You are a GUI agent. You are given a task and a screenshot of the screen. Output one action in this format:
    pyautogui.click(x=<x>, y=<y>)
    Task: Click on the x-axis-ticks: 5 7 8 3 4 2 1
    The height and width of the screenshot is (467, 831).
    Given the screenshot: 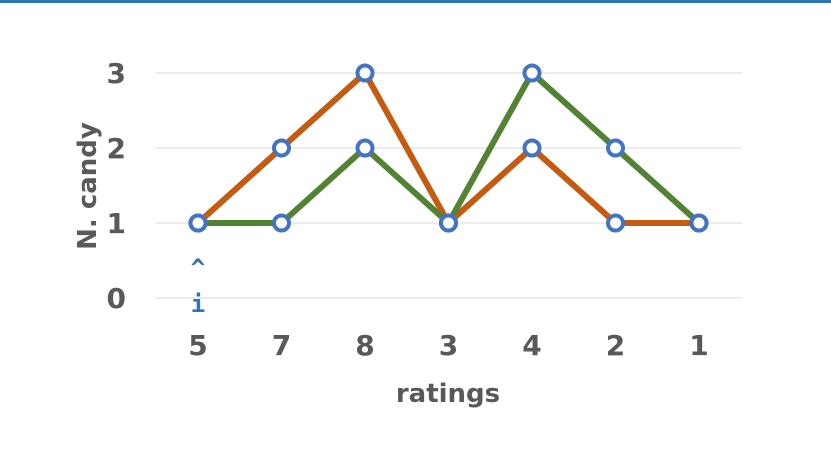 What is the action you would take?
    pyautogui.click(x=448, y=345)
    